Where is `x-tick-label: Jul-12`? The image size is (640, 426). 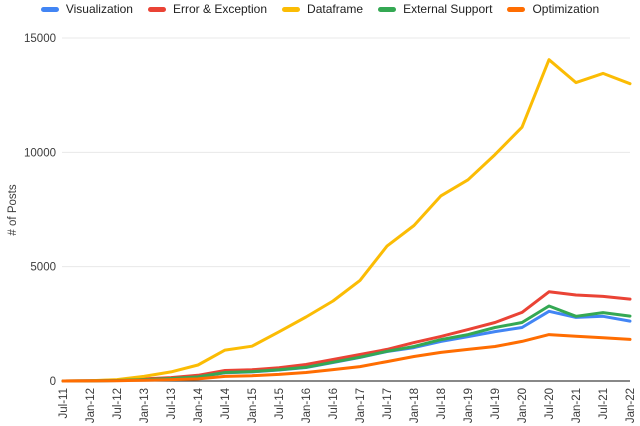 x-tick-label: Jul-12 is located at coordinates (118, 403).